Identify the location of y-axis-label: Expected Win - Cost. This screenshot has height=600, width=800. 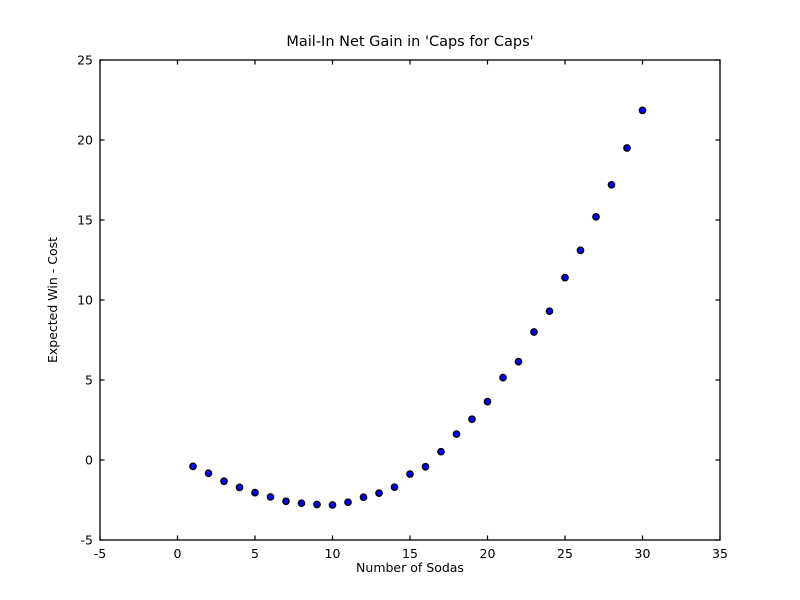
(52, 300).